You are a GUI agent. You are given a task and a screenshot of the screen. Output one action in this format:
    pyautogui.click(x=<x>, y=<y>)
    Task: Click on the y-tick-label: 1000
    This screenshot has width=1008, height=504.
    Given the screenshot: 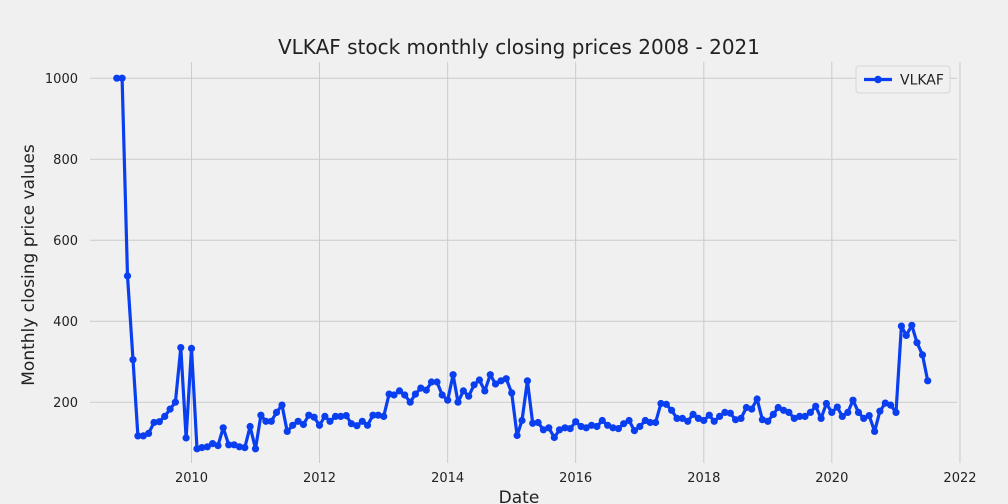 What is the action you would take?
    pyautogui.click(x=61, y=79)
    